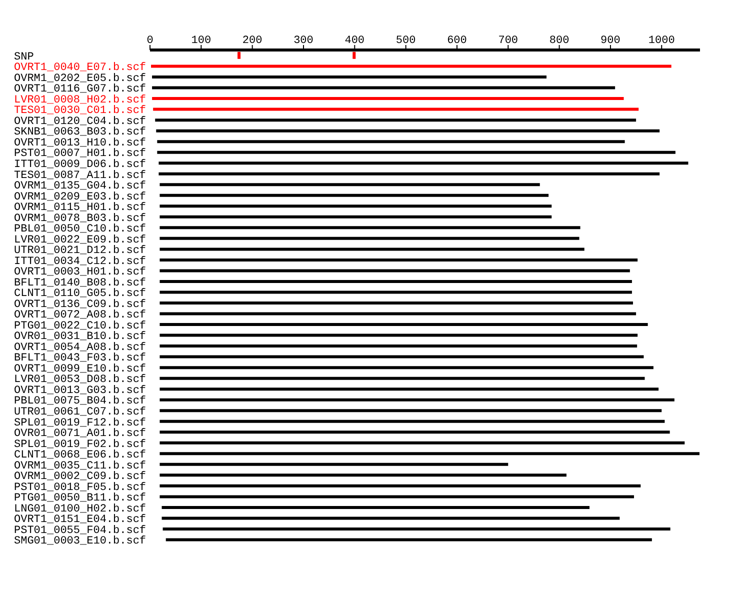 This screenshot has height=590, width=750. Describe the element at coordinates (80, 466) in the screenshot. I see `y-tick-label: OVRM1_0035_C11.b.scf` at that location.